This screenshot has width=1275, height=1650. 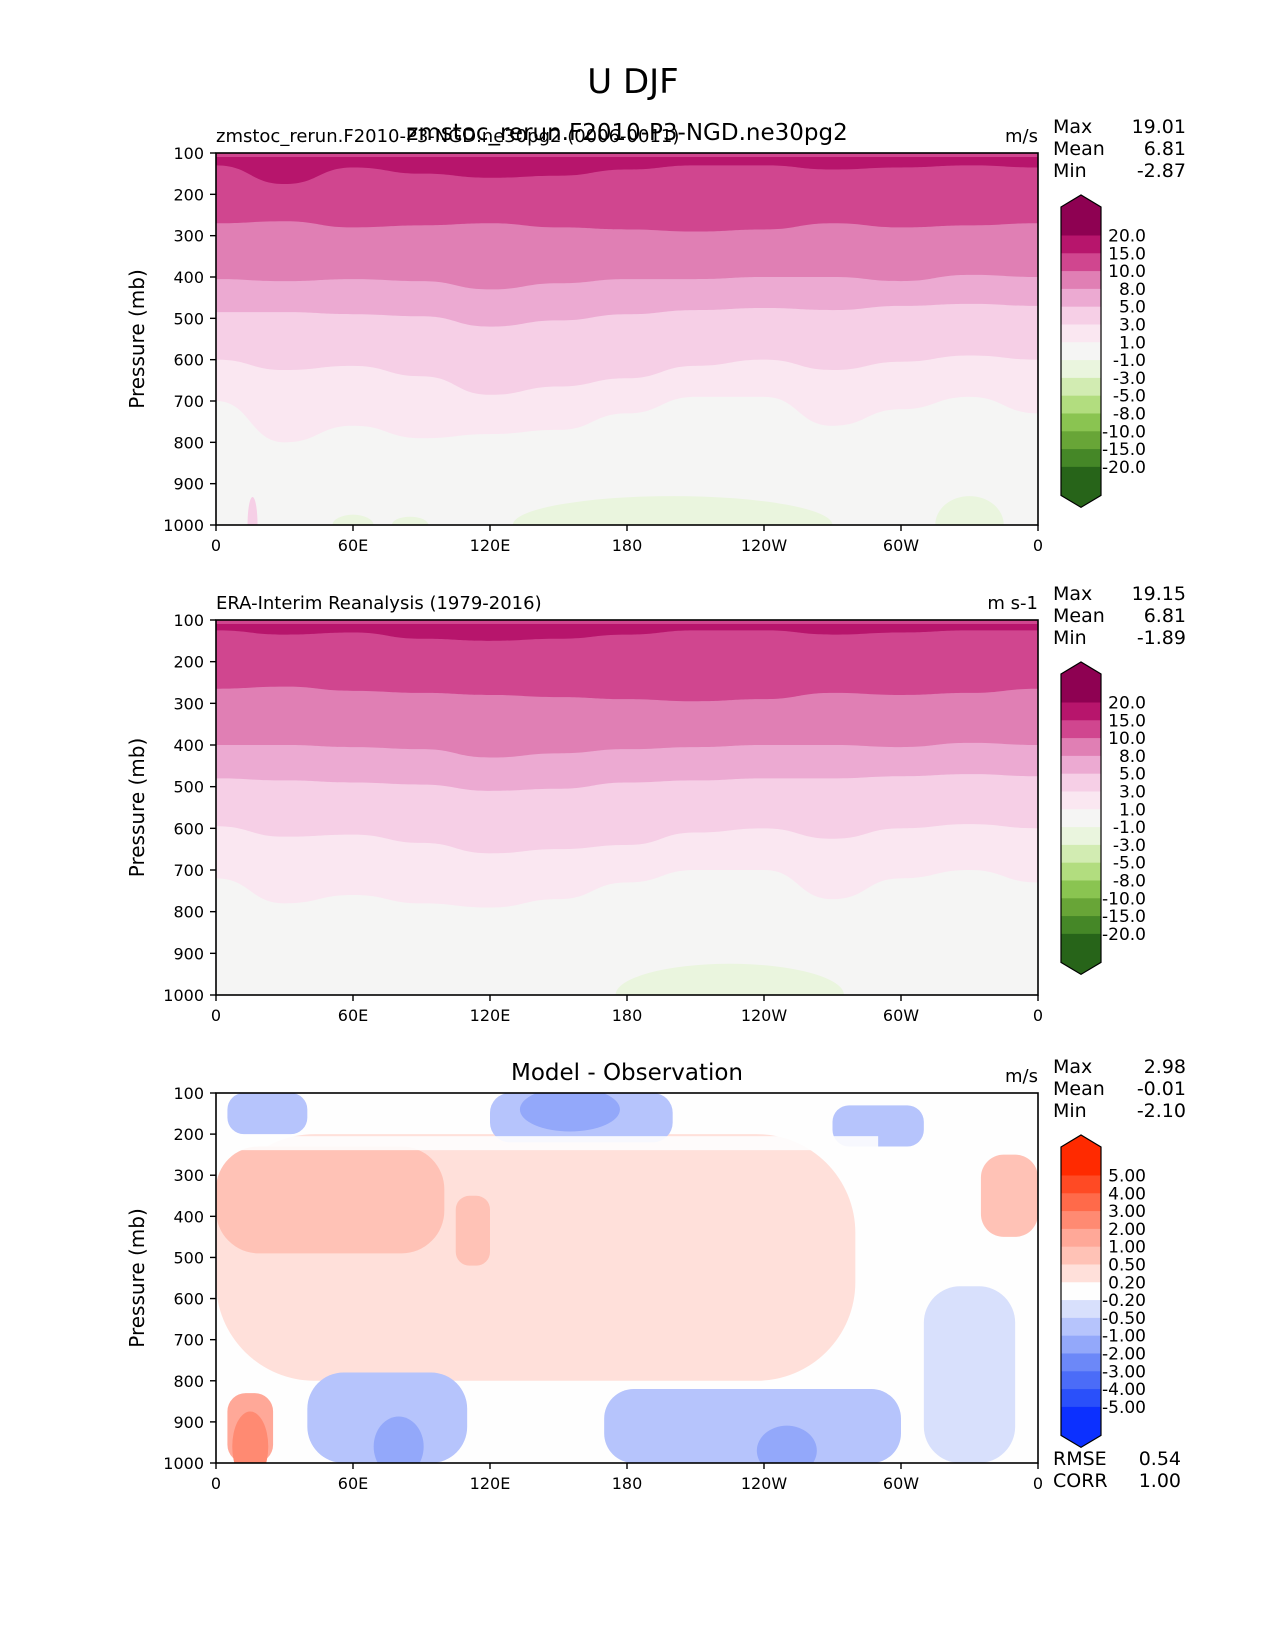 I want to click on stat-label: Mean, so click(x=1079, y=149).